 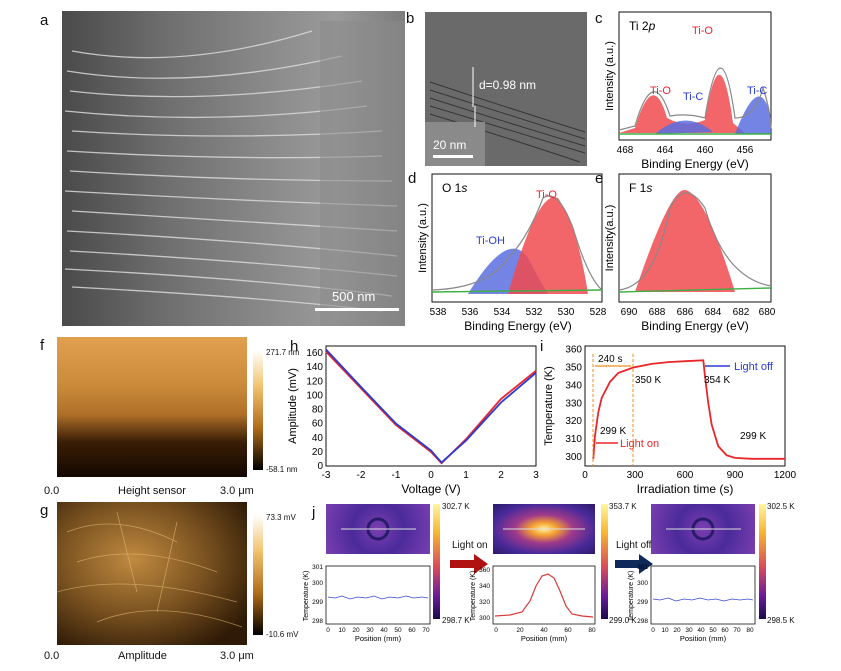 What do you see at coordinates (536, 475) in the screenshot?
I see `h-xtick-7: 3` at bounding box center [536, 475].